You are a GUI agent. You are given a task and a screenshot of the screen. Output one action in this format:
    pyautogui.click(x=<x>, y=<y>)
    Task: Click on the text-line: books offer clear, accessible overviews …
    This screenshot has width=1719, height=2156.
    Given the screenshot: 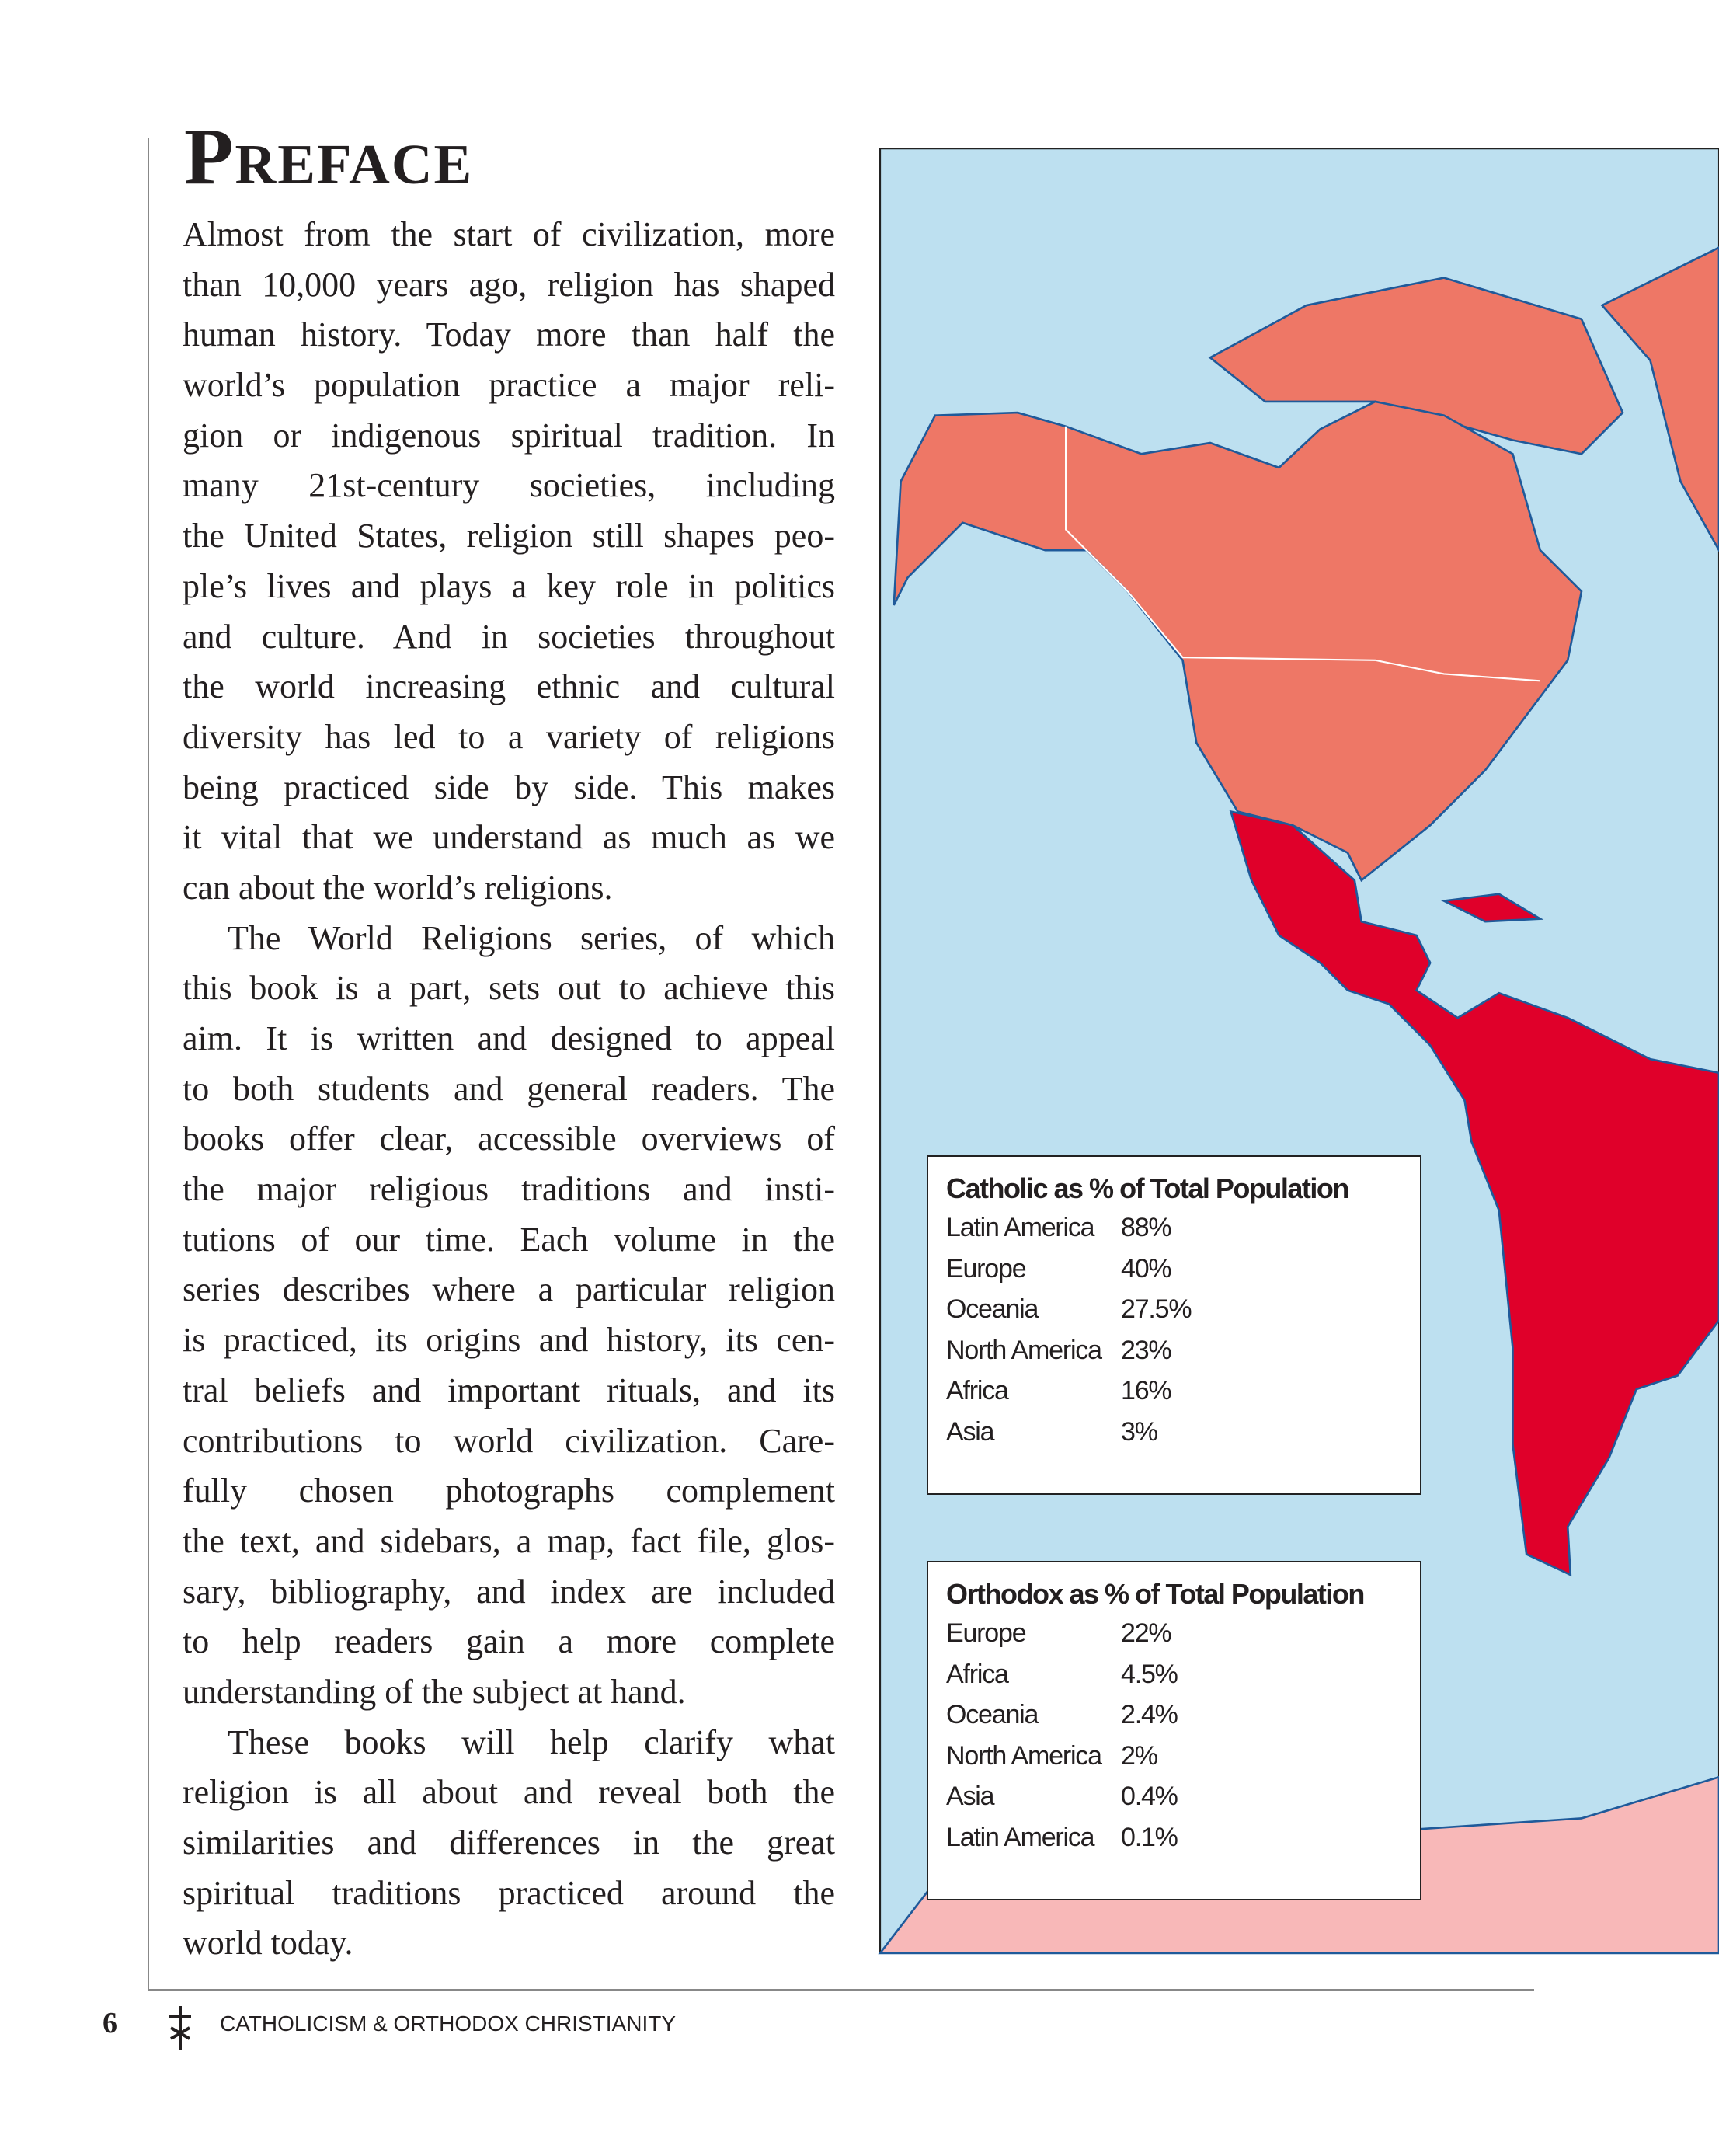 What is the action you would take?
    pyautogui.click(x=509, y=1139)
    